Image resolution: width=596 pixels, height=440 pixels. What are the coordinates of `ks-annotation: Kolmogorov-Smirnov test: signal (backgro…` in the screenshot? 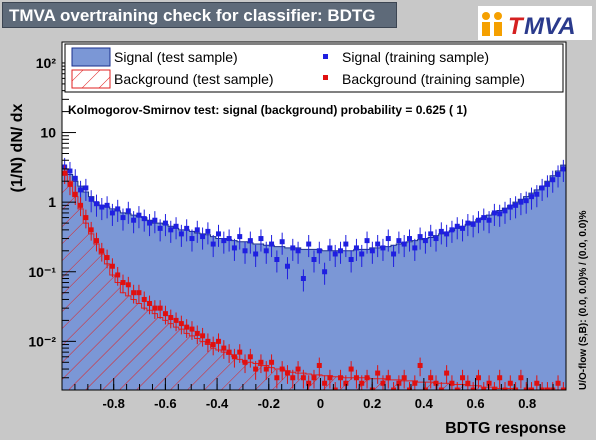 It's located at (267, 110).